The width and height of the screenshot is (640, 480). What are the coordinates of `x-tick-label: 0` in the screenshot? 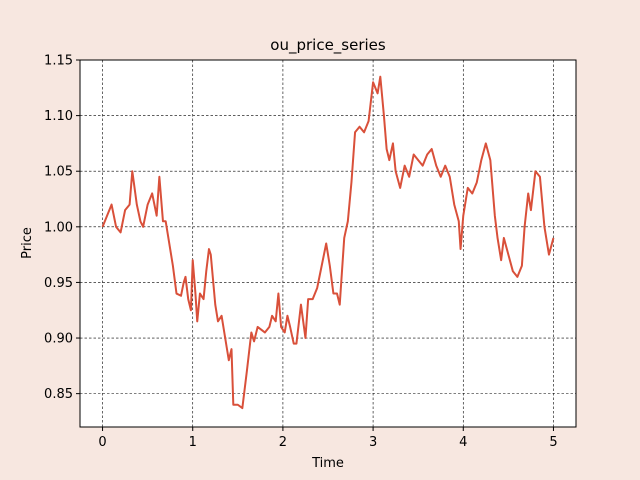 It's located at (102, 442).